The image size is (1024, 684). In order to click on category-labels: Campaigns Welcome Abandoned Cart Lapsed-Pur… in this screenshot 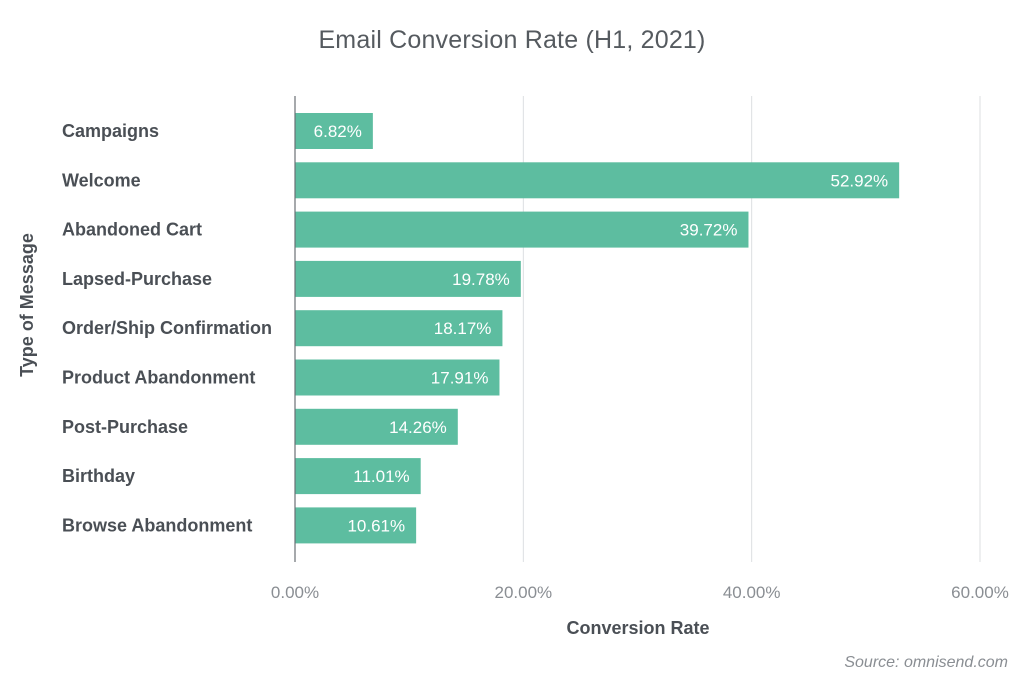, I will do `click(167, 328)`.